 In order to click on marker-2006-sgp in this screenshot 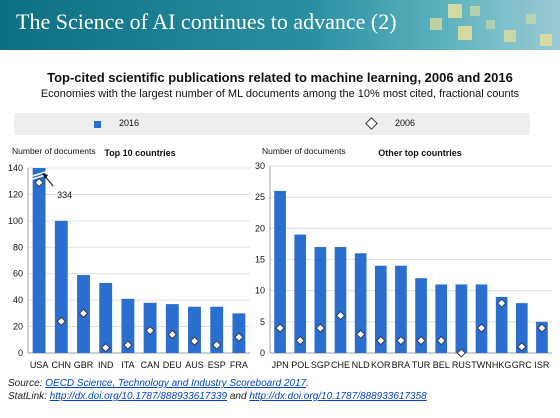, I will do `click(320, 328)`.